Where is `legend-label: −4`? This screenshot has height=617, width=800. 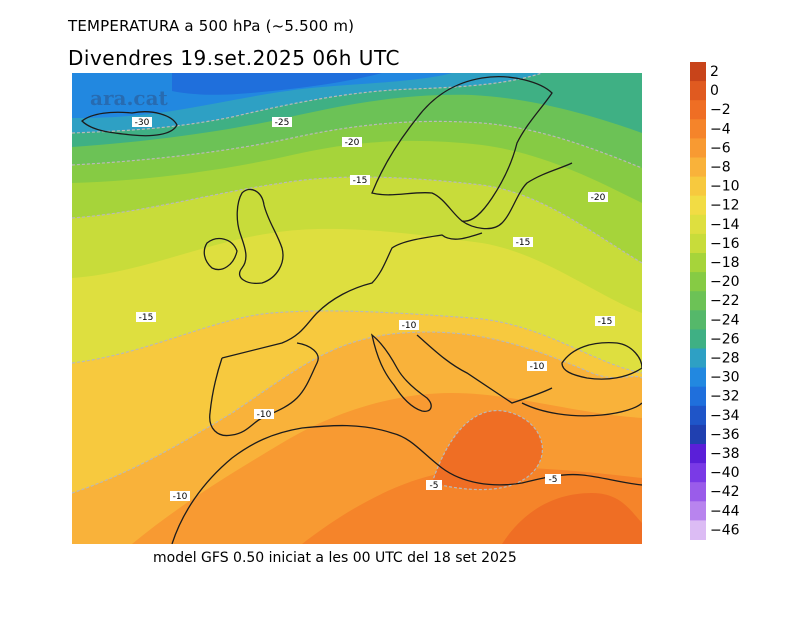 legend-label: −4 is located at coordinates (720, 129).